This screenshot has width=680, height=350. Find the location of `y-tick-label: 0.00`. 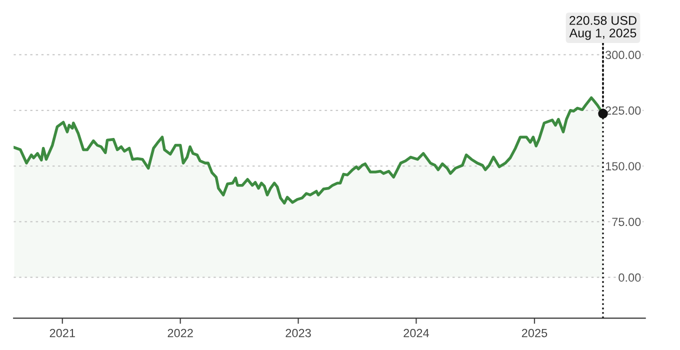

y-tick-label: 0.00 is located at coordinates (629, 277).